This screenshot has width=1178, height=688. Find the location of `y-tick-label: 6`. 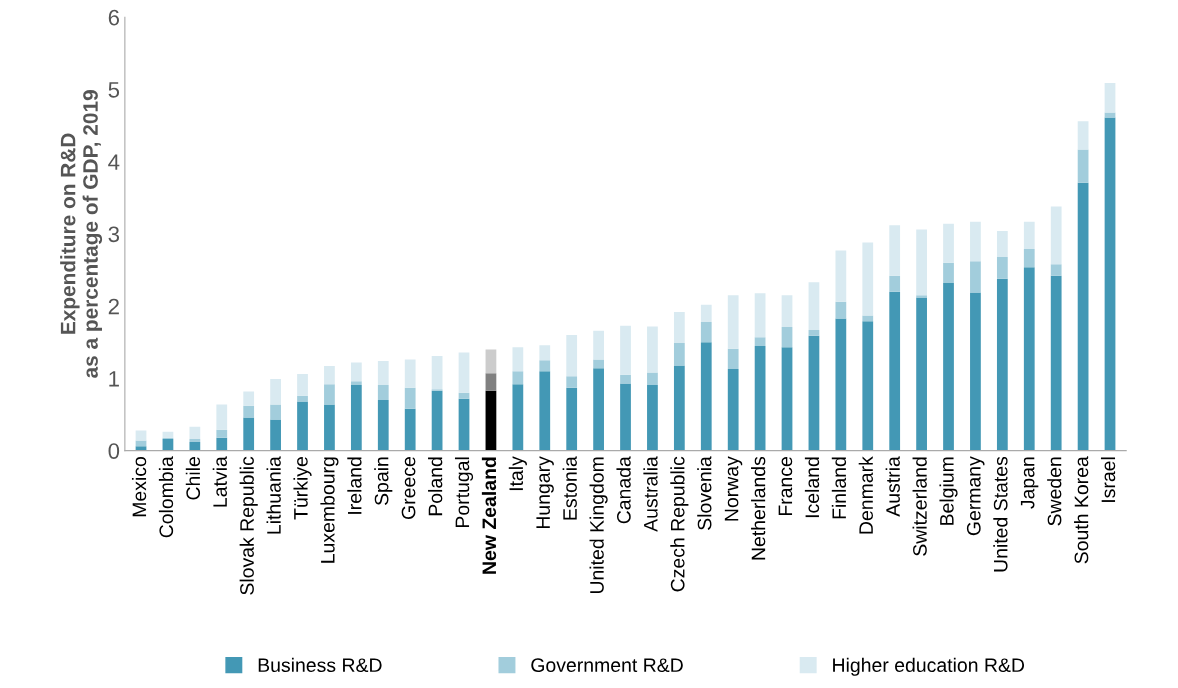

y-tick-label: 6 is located at coordinates (114, 17).